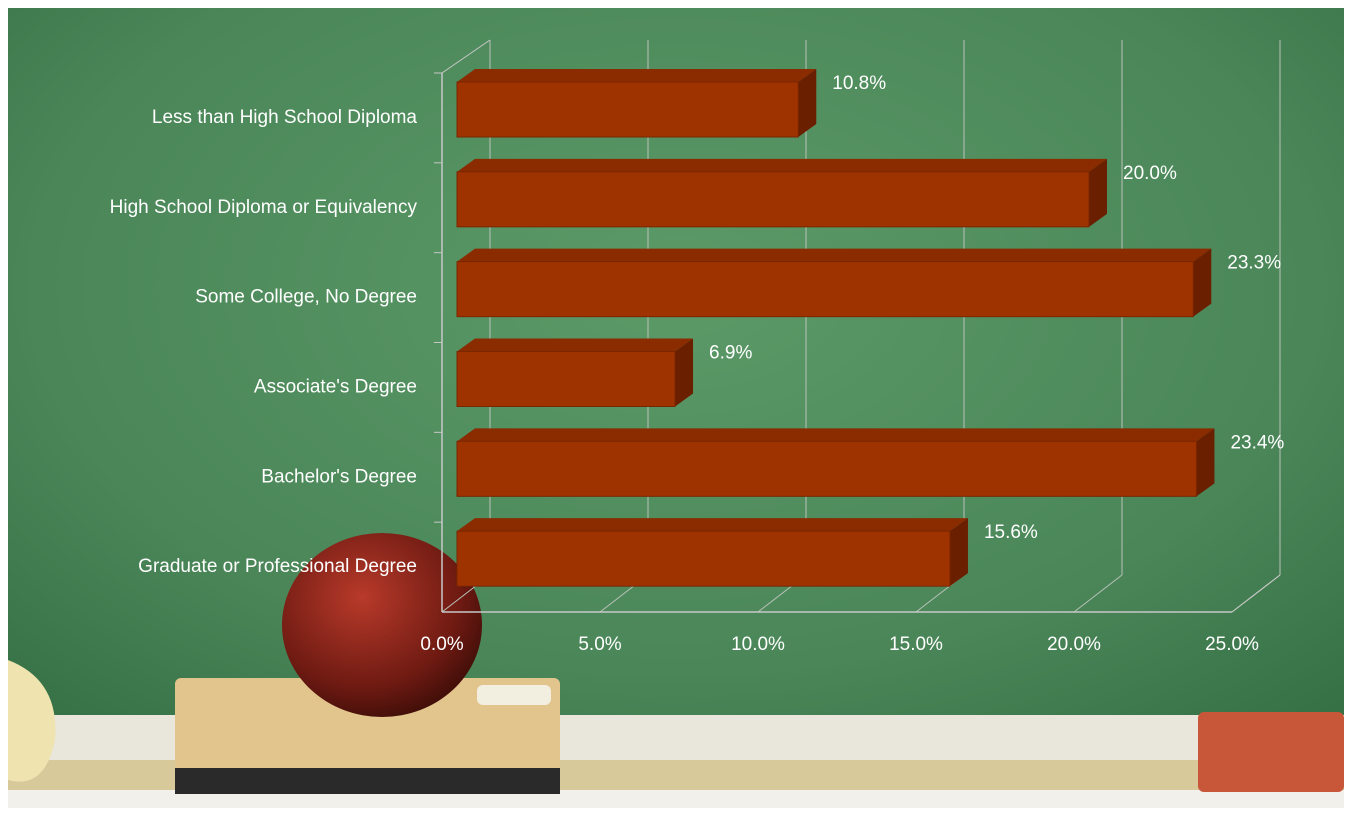  Describe the element at coordinates (264, 207) in the screenshot. I see `y-tick-label: High School Diploma or Equivalency` at that location.